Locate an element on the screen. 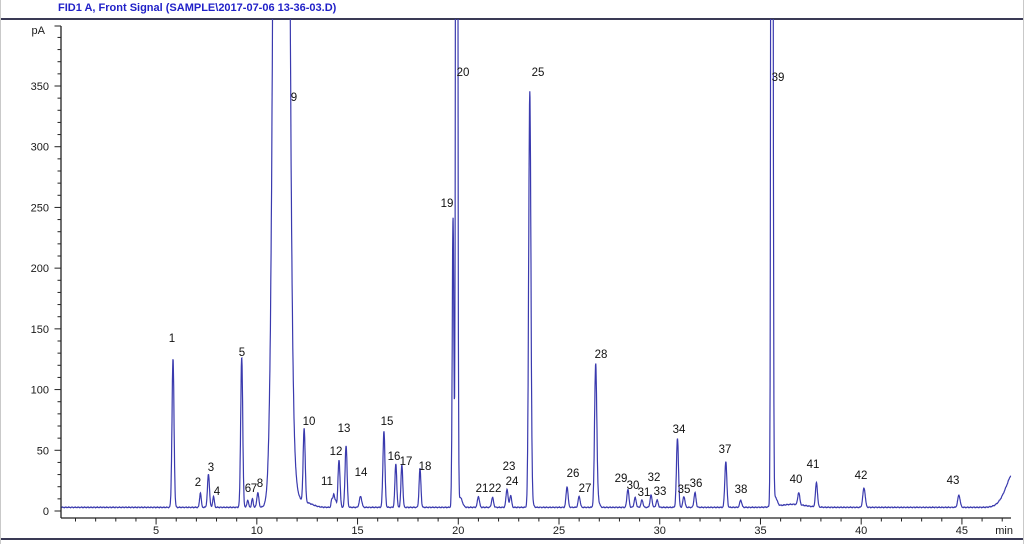 Image resolution: width=1024 pixels, height=544 pixels. y-tick-label: 150 is located at coordinates (40, 330).